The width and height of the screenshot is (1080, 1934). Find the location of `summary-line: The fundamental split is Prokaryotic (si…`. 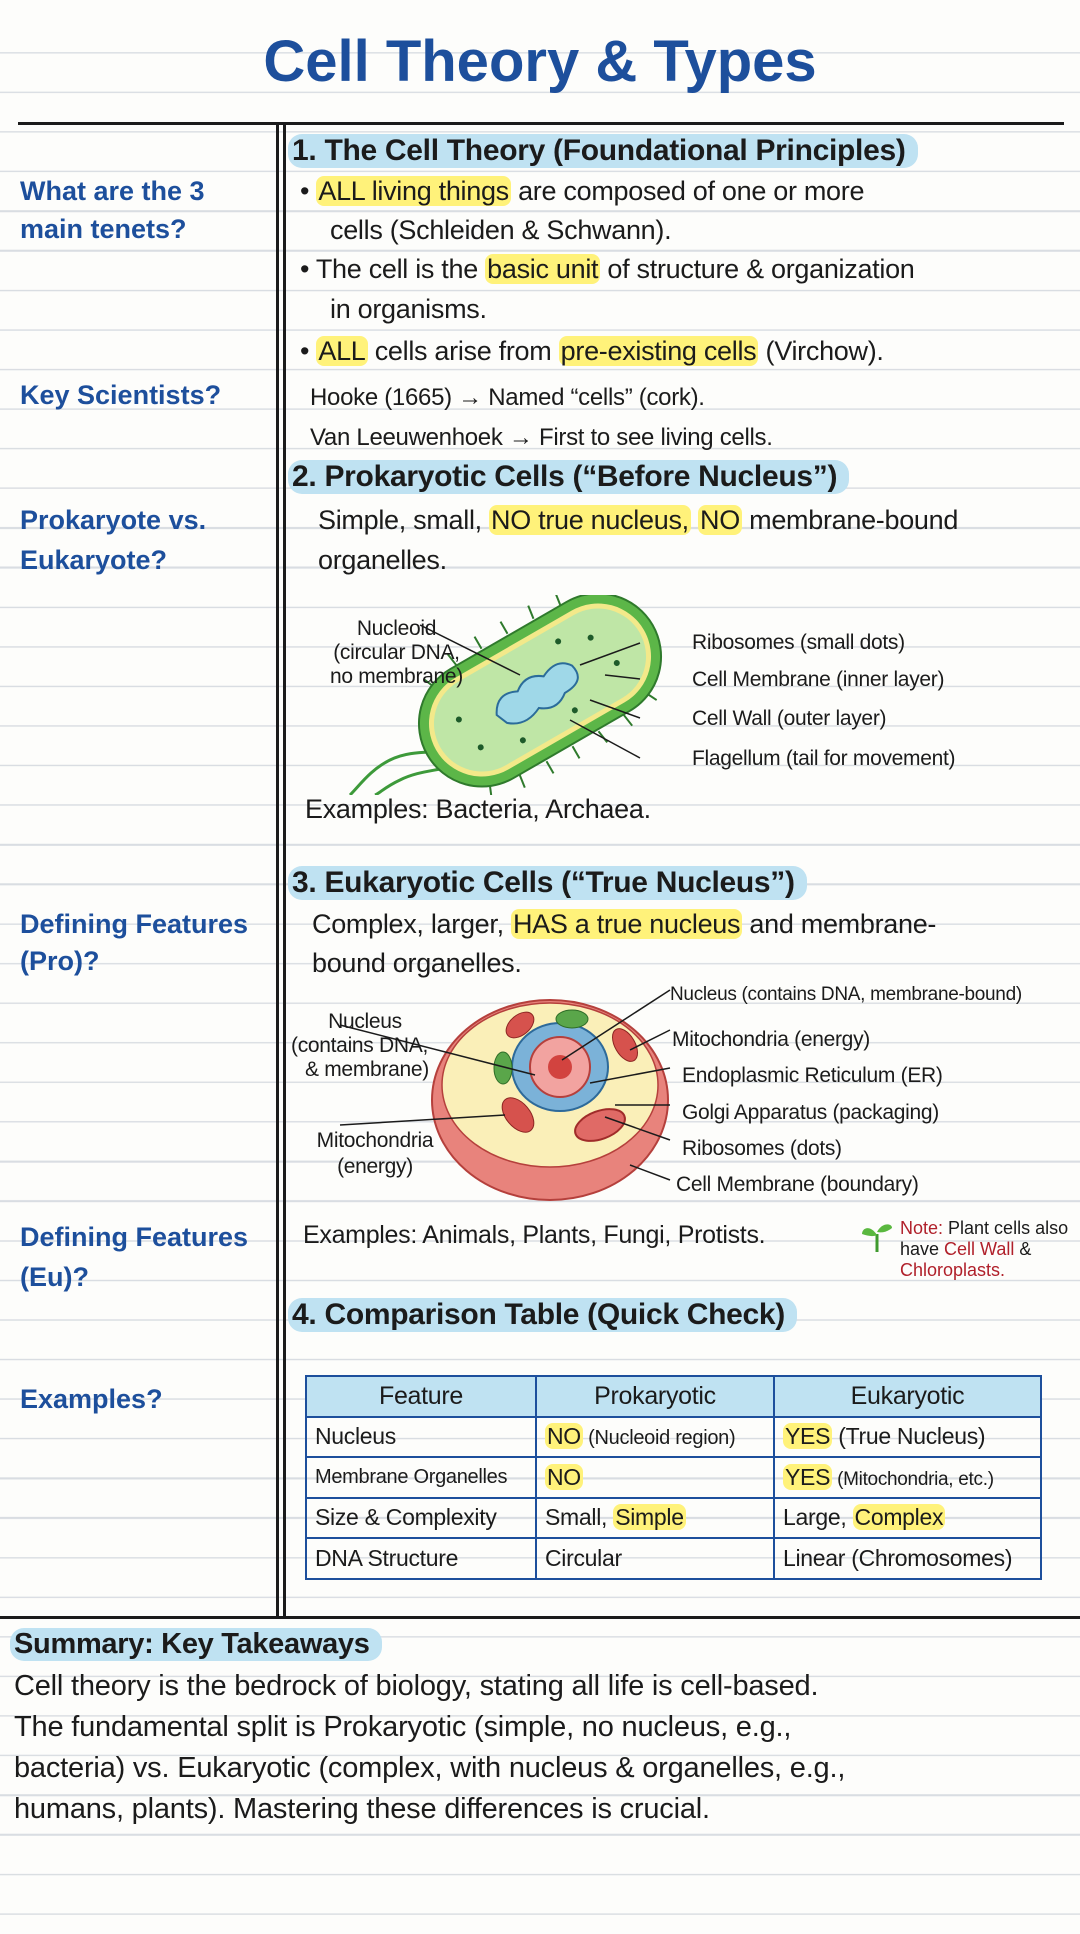

summary-line: The fundamental split is Prokaryotic (si… is located at coordinates (403, 1727).